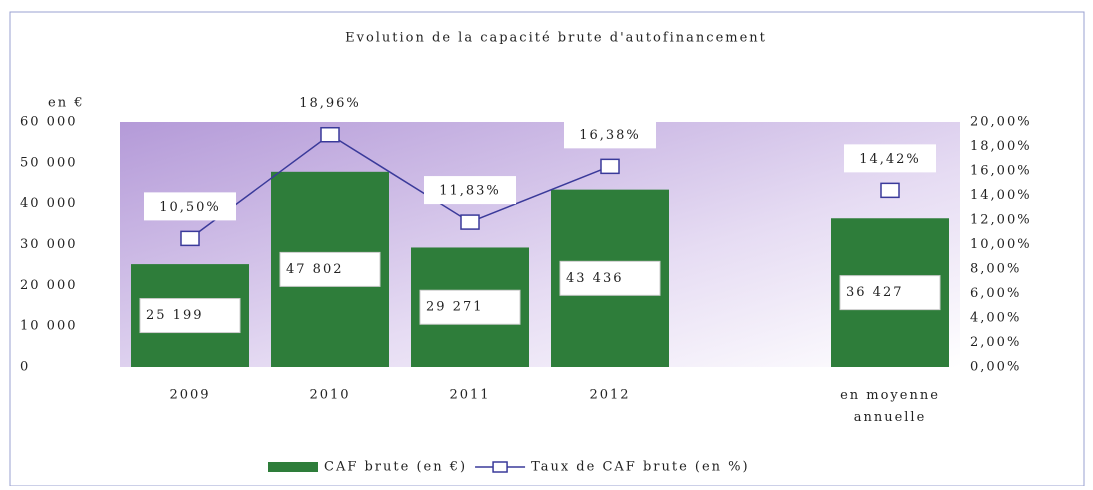 The image size is (1093, 490). I want to click on value-label: 14,42%, so click(890, 159).